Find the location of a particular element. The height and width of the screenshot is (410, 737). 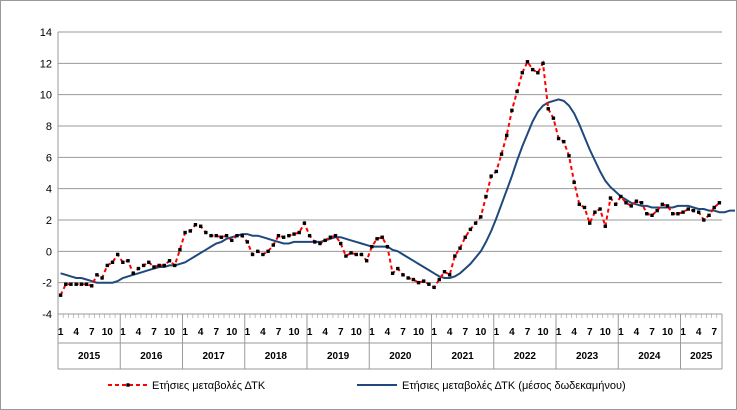

x-year-label: 2019 is located at coordinates (338, 356).